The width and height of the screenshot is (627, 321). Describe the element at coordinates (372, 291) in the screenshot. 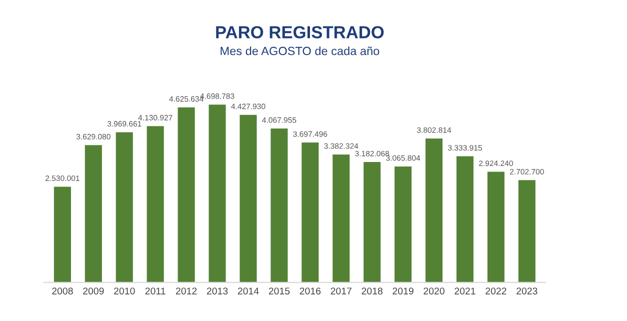

I see `x-tick-label: 2018` at that location.